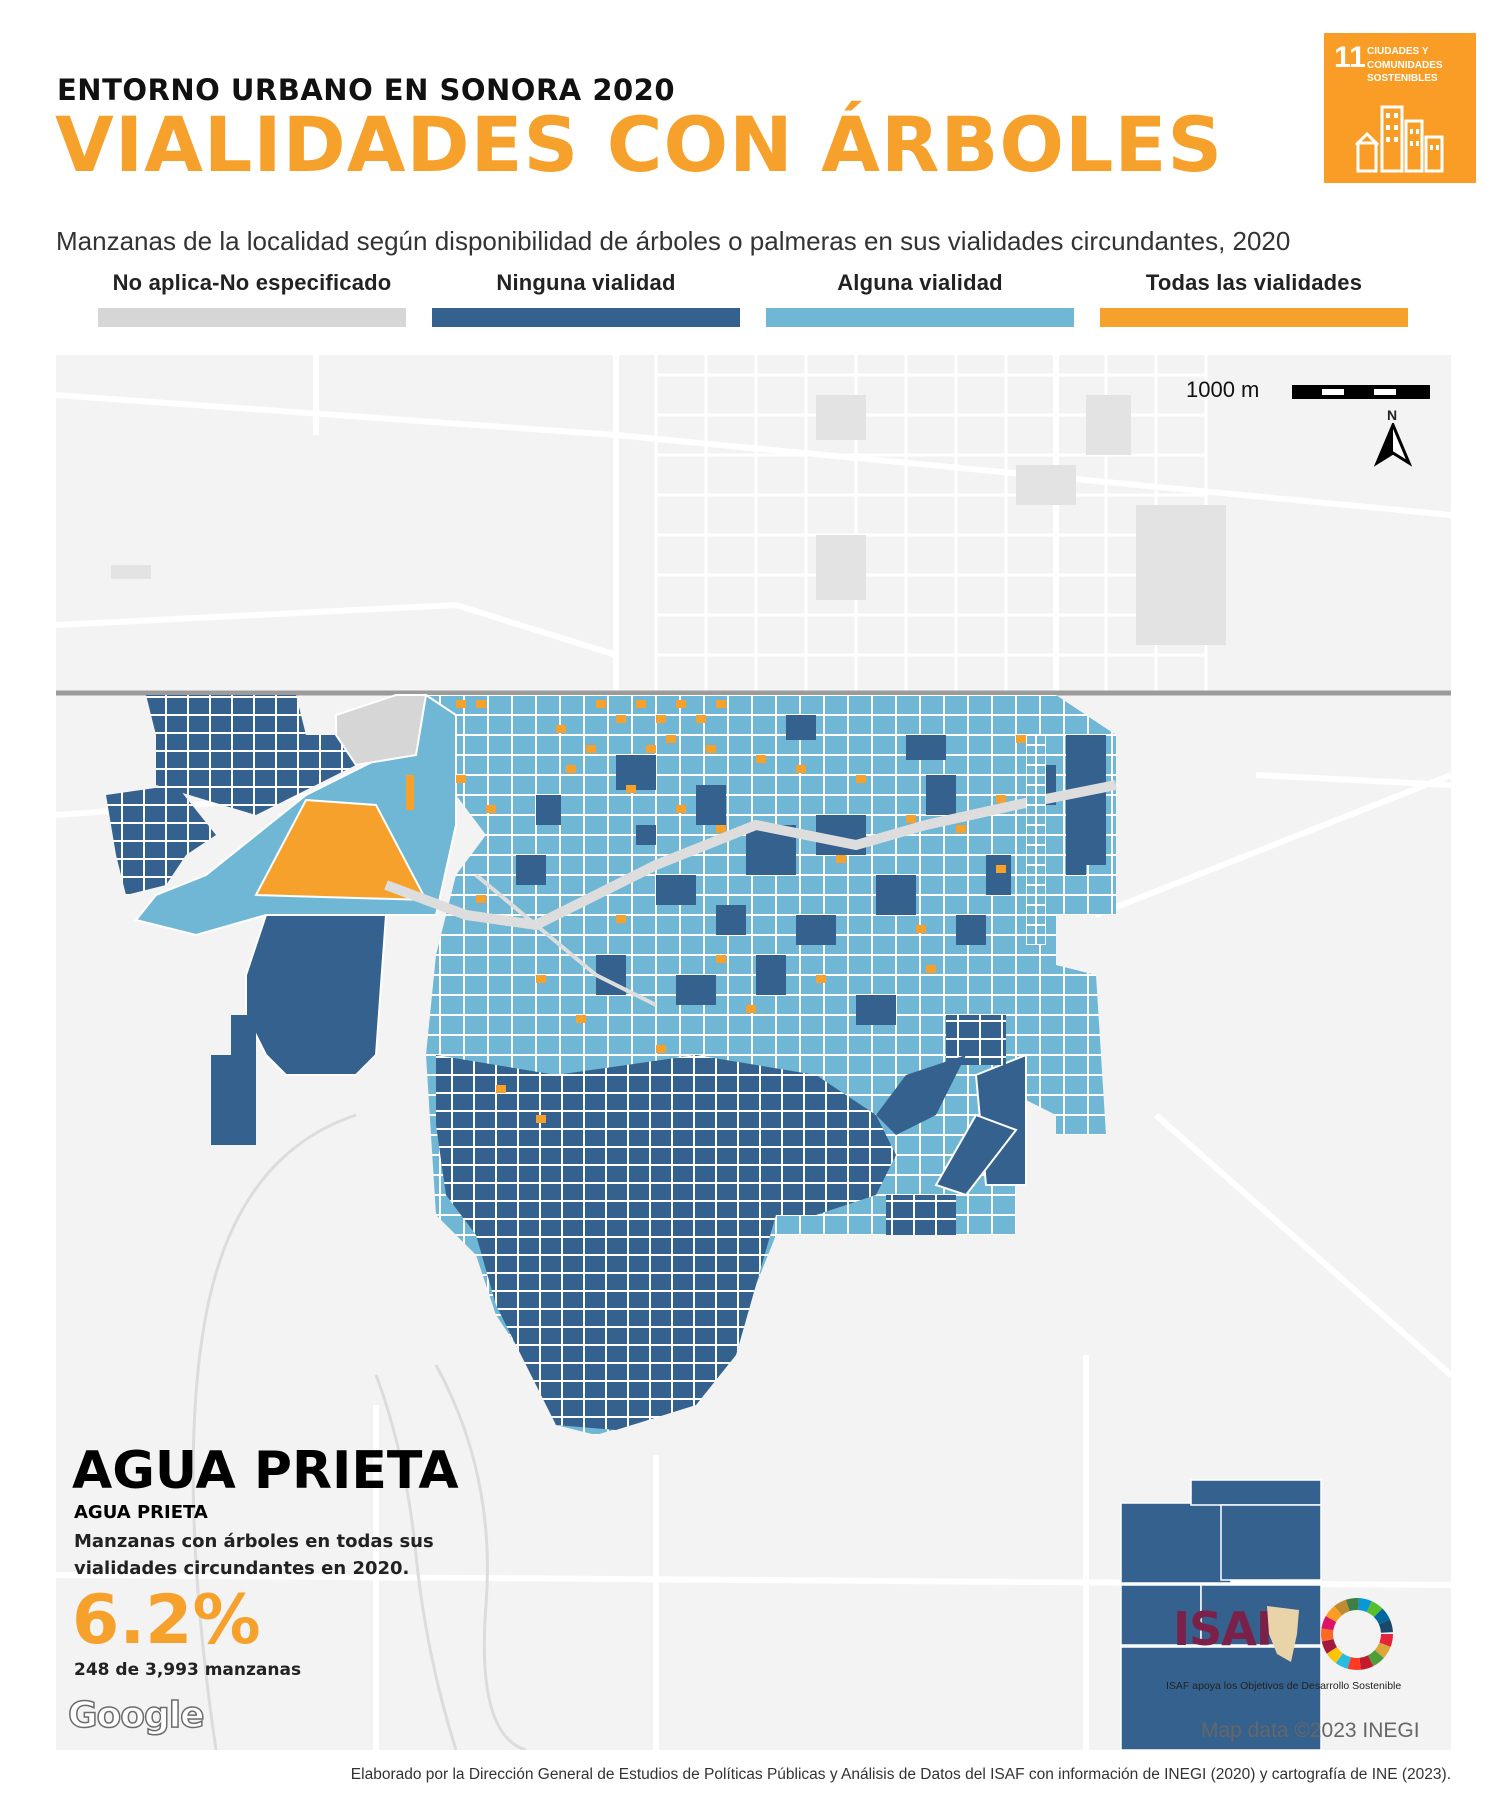 The image size is (1500, 1800). Describe the element at coordinates (750, 855) in the screenshot. I see `highway` at that location.